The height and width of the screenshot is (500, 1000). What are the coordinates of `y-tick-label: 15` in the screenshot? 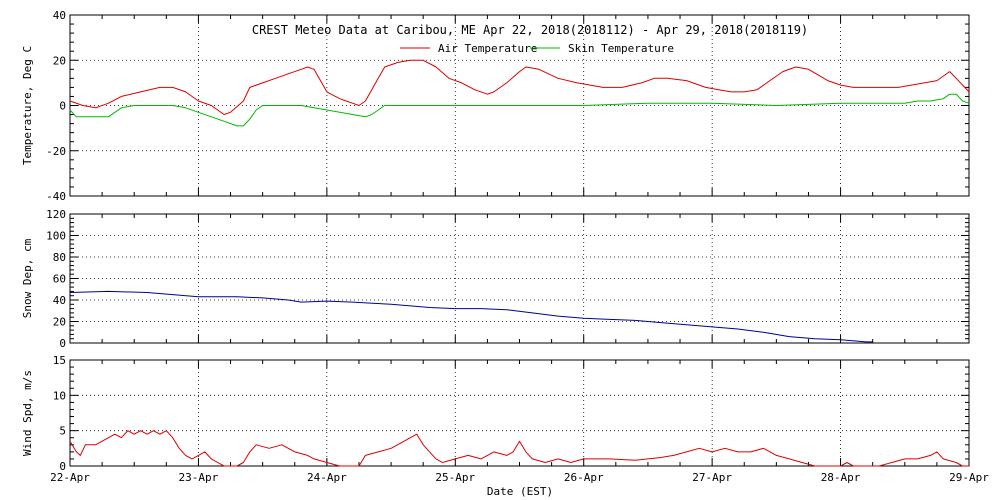 It's located at (59, 360).